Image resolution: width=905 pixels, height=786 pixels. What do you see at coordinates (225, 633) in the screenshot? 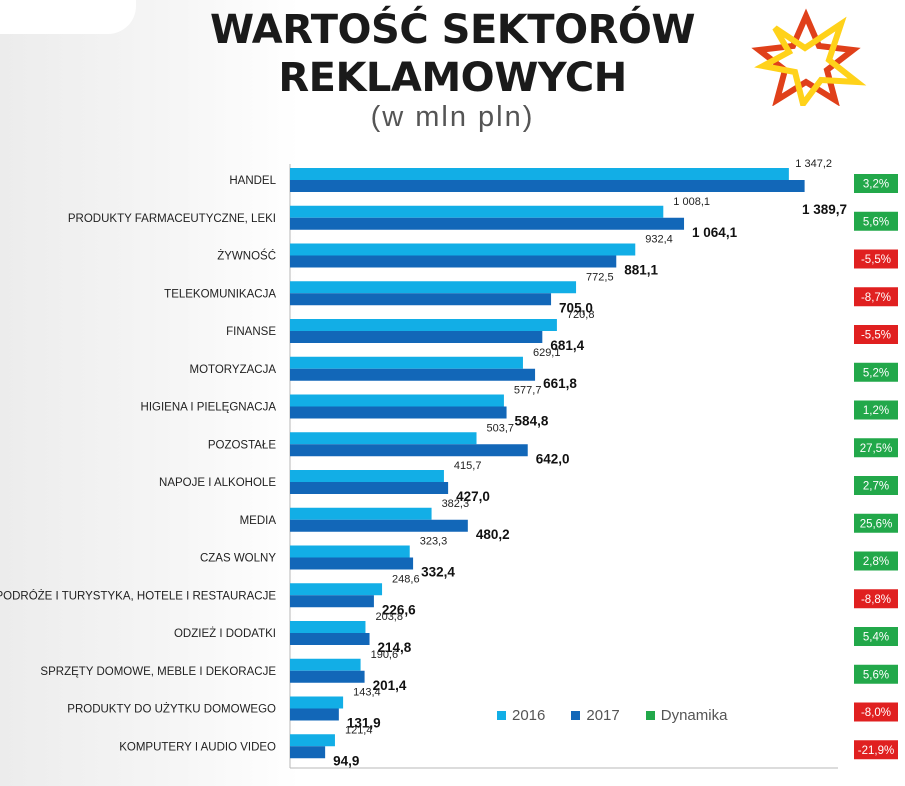
I see `category-label: ODZIEŻ I DODATKI` at bounding box center [225, 633].